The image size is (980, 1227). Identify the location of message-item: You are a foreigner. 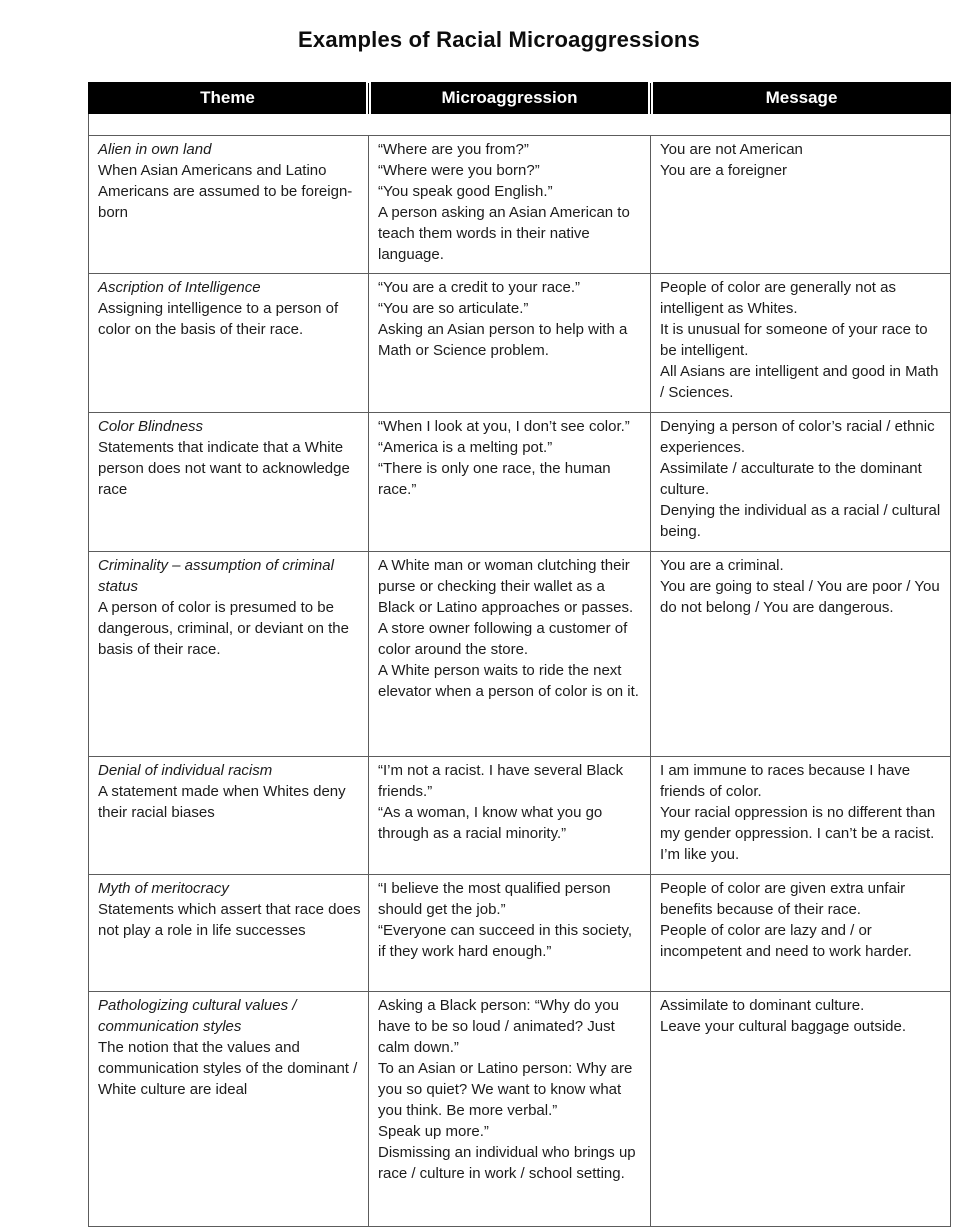
(724, 170).